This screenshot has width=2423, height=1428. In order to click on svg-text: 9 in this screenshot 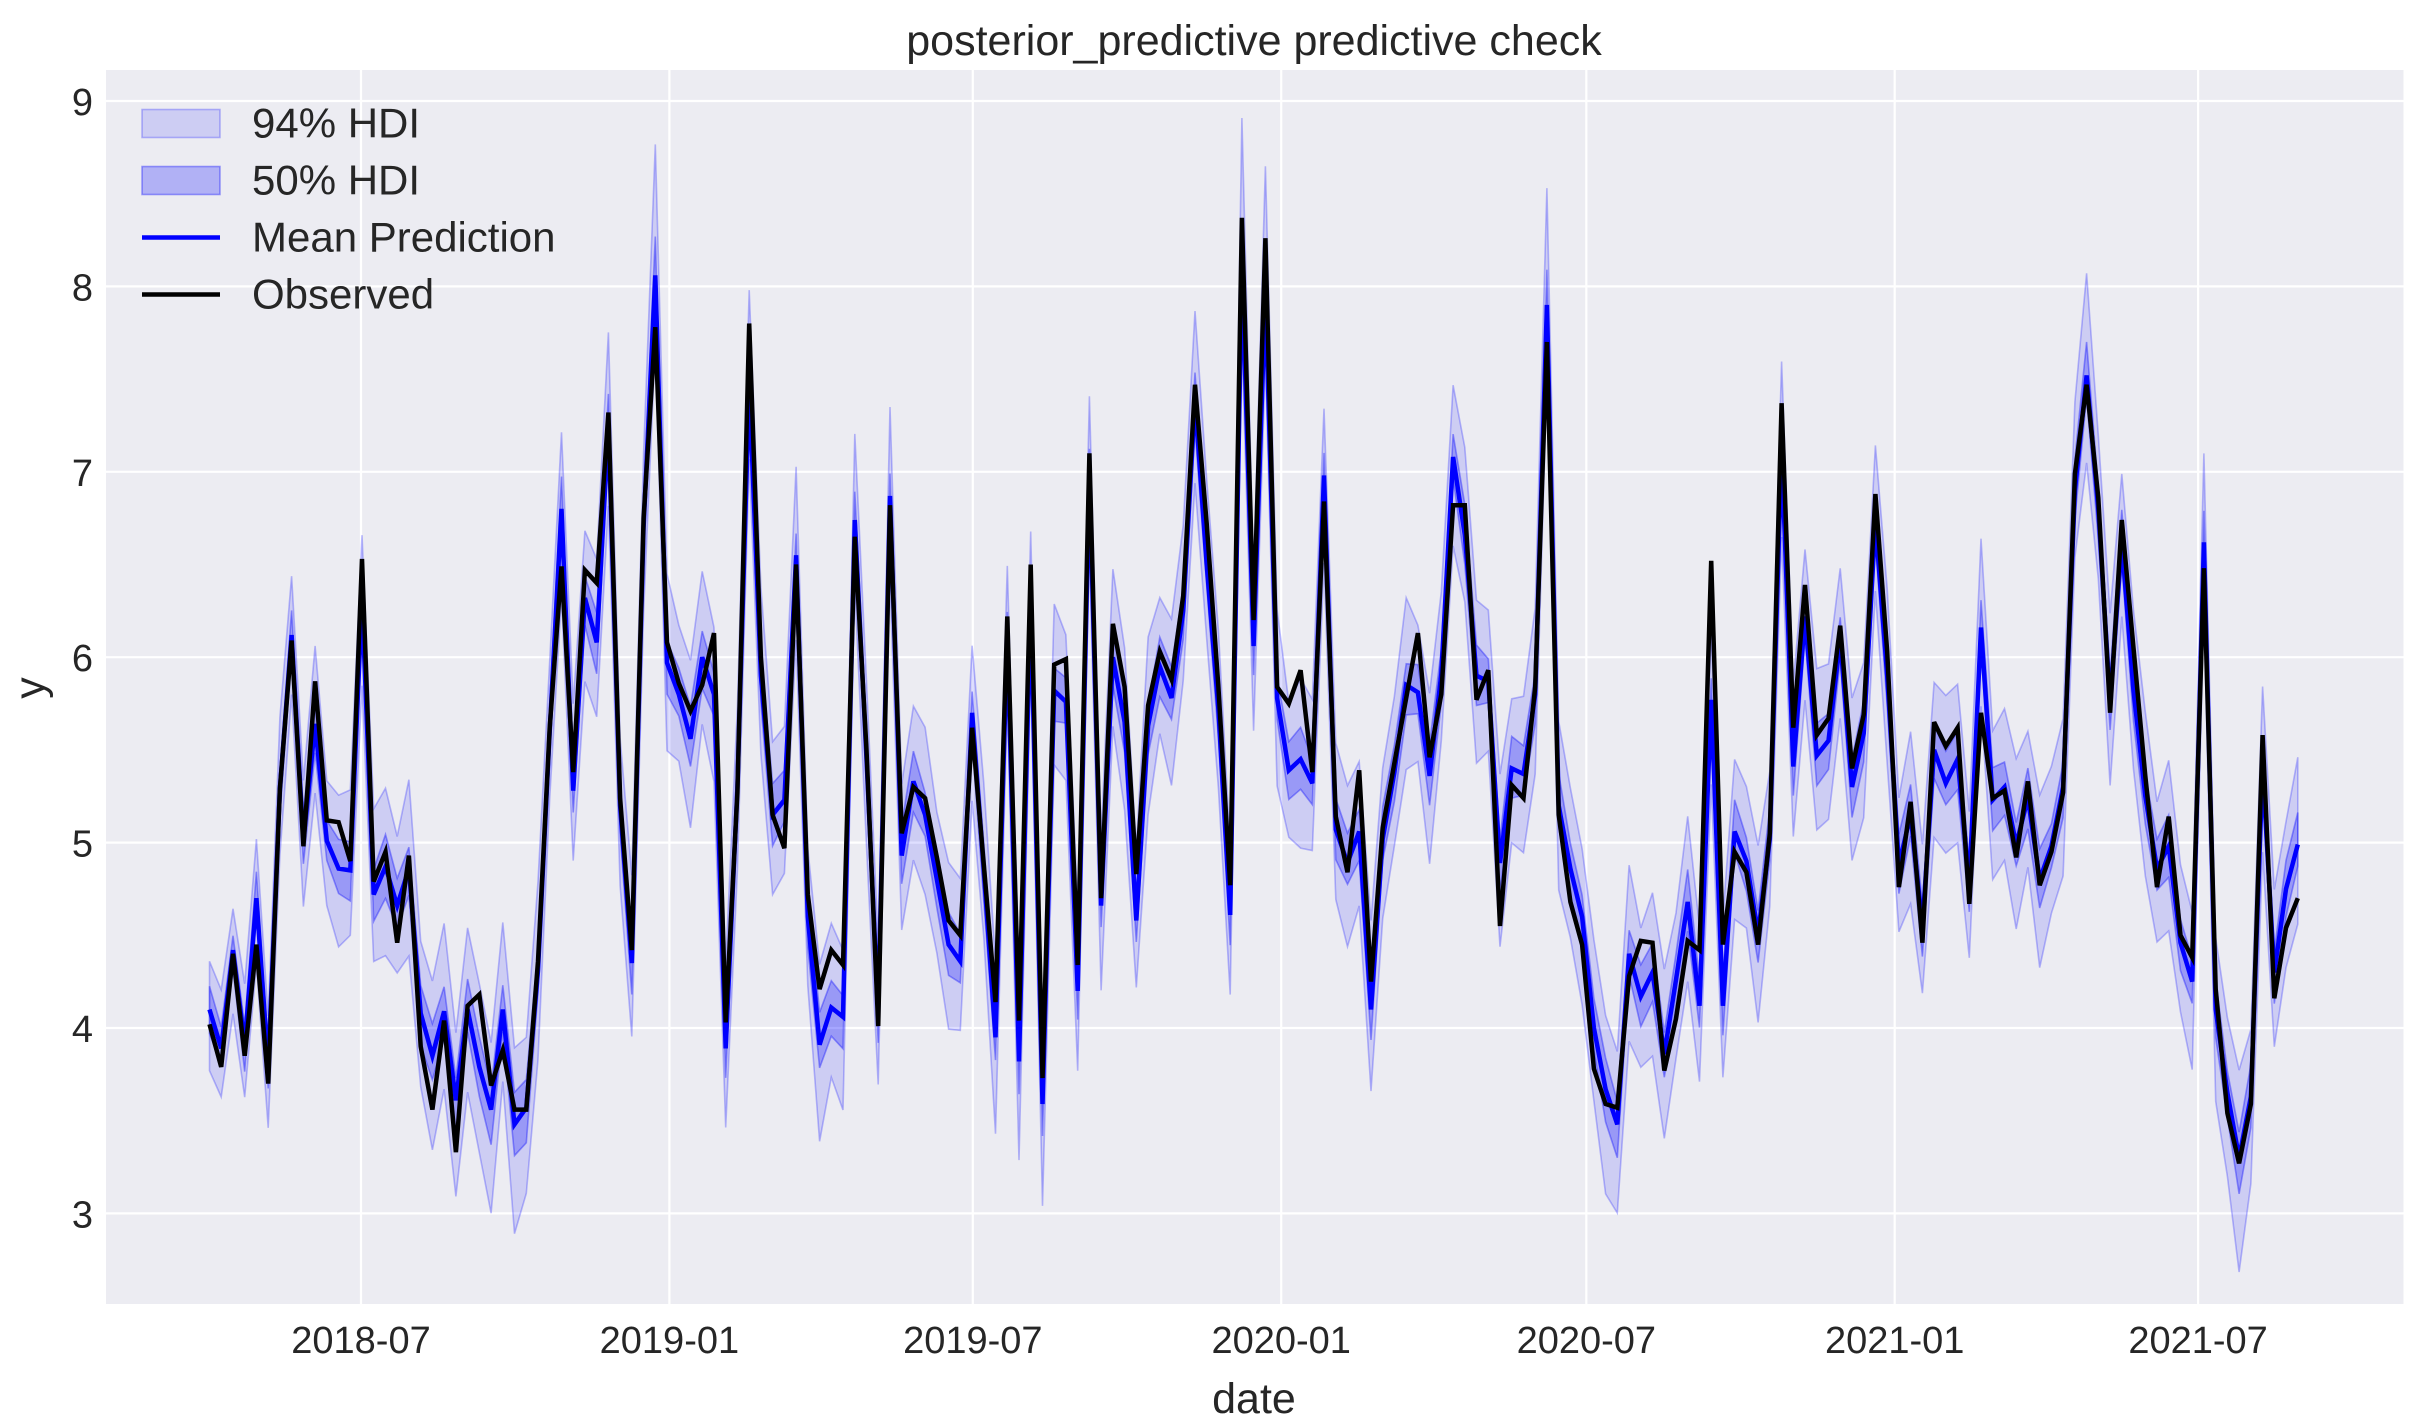, I will do `click(82, 103)`.